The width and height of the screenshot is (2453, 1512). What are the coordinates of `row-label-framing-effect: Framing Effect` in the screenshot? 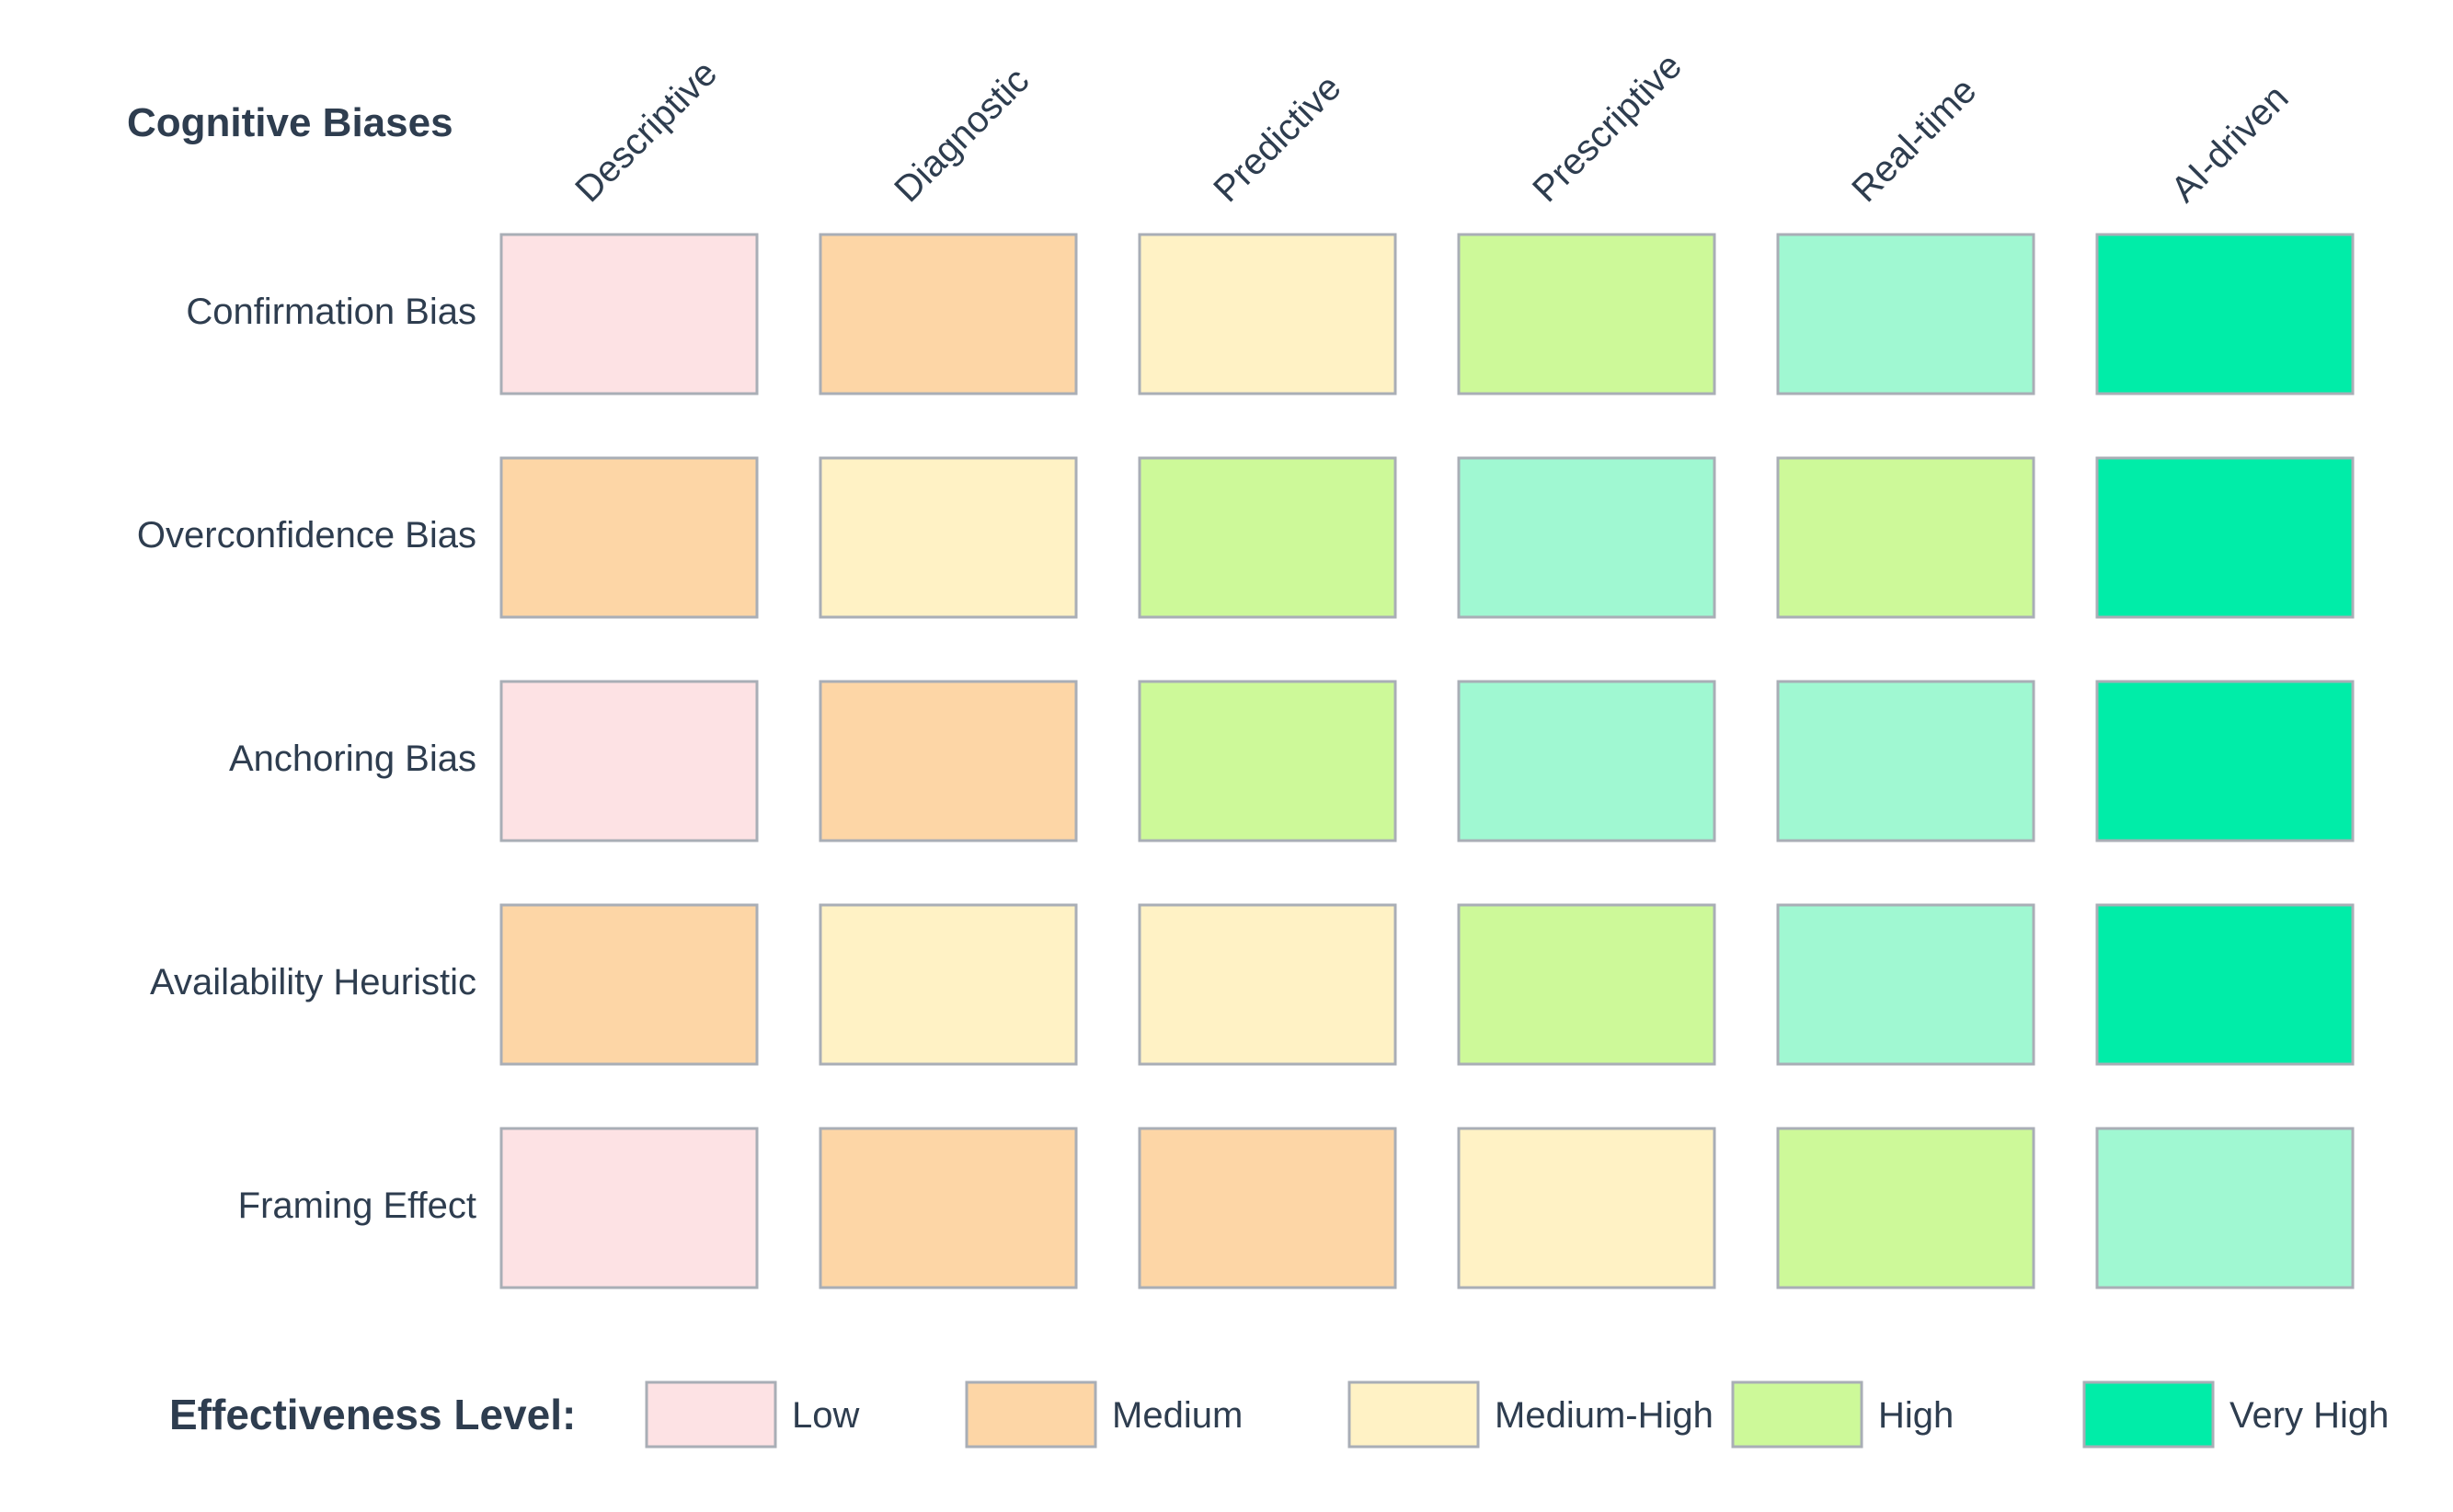 It's located at (357, 1206).